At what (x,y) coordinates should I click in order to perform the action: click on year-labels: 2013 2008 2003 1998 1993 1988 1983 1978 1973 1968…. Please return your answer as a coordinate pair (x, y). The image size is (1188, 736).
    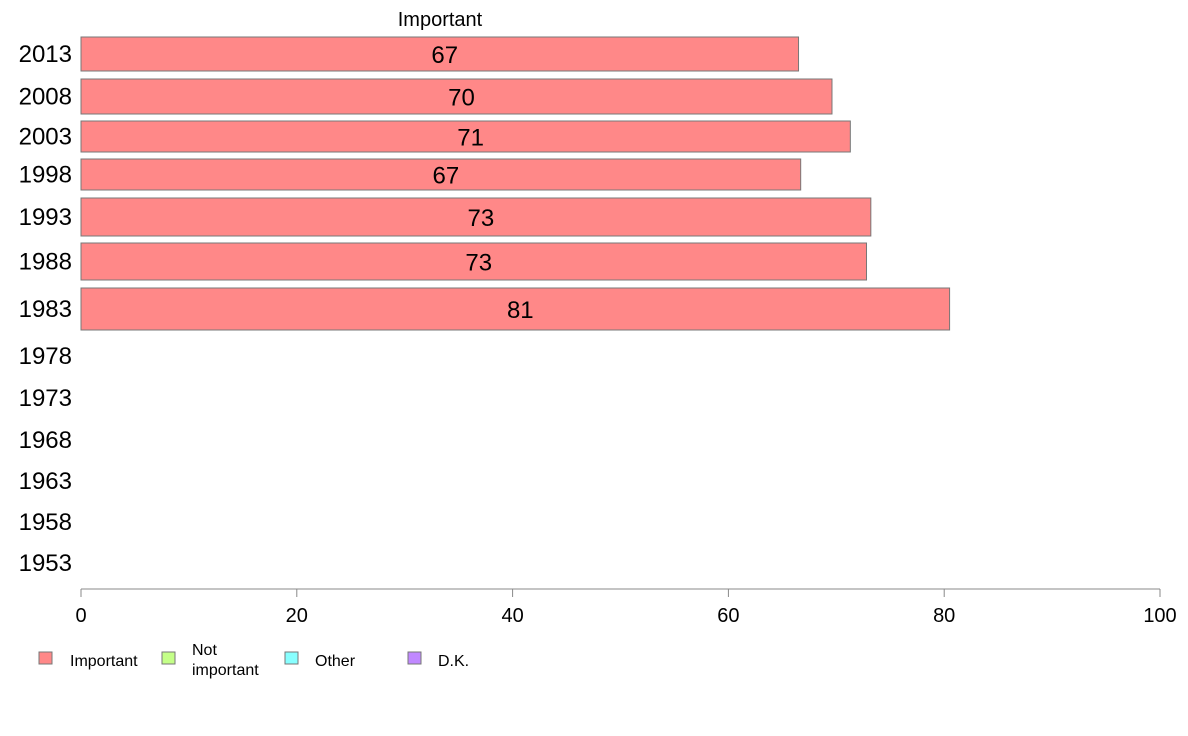
    Looking at the image, I should click on (45, 309).